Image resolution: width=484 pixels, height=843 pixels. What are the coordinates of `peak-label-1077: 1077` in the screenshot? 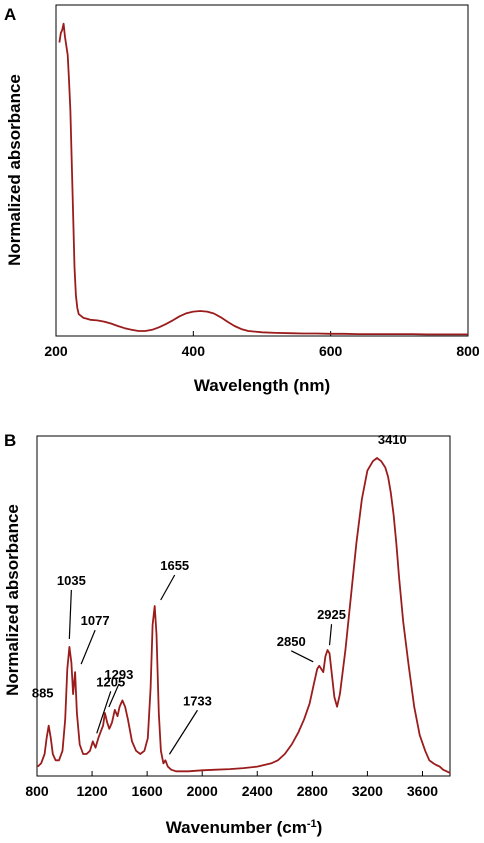 It's located at (95, 620).